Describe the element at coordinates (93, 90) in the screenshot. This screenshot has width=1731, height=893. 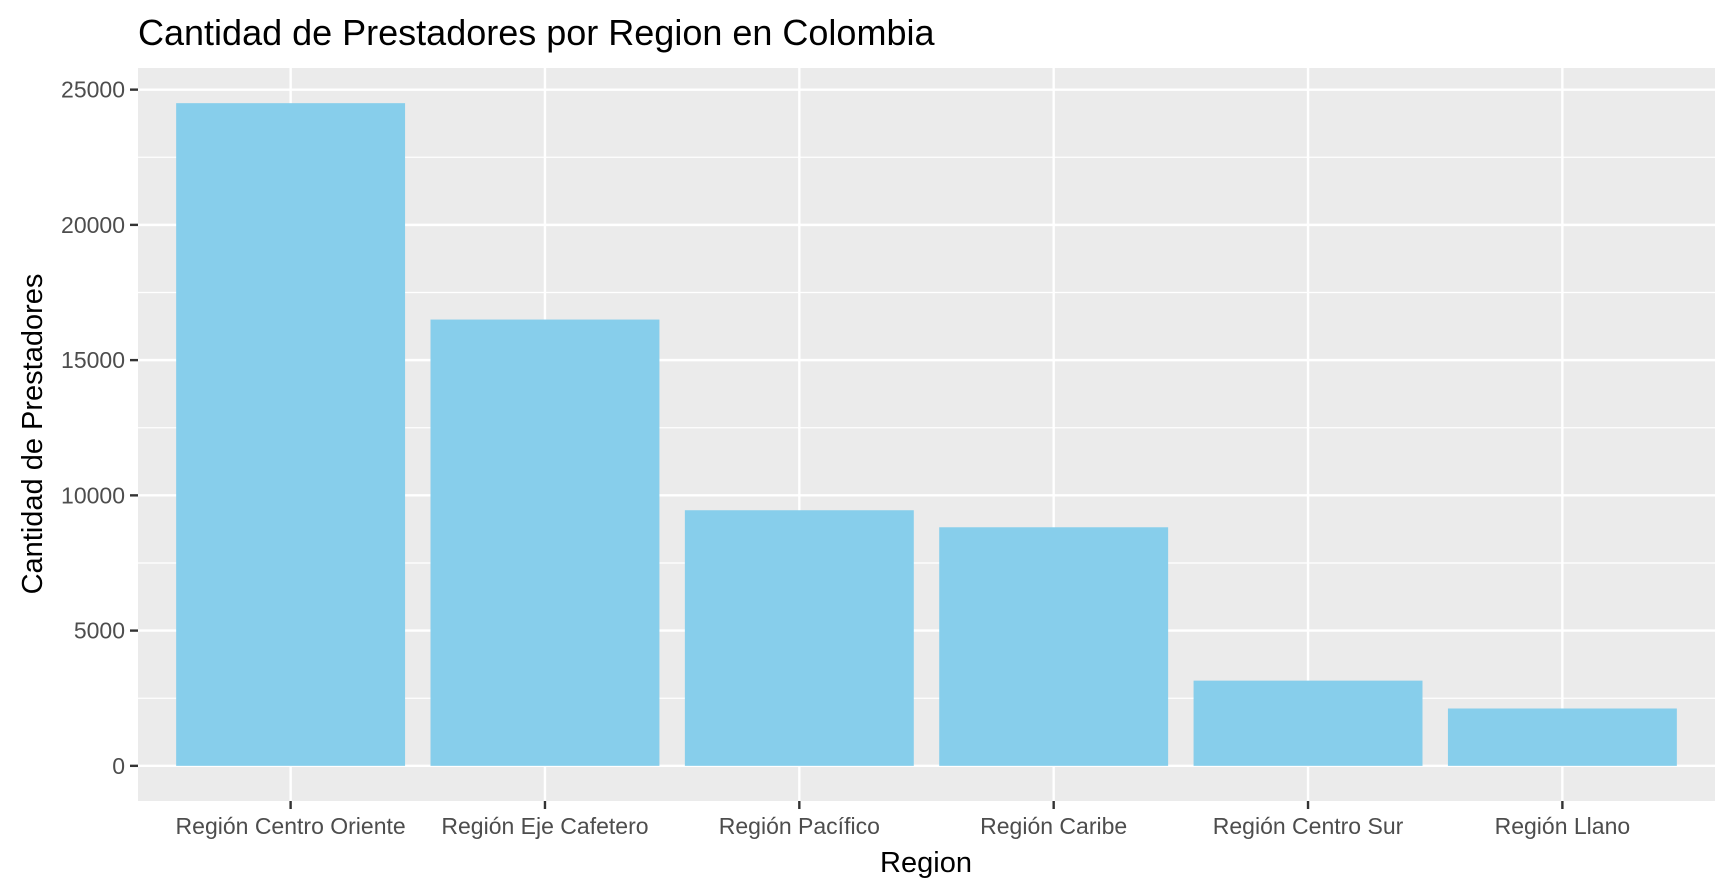
I see `y-tick-label: 25000` at that location.